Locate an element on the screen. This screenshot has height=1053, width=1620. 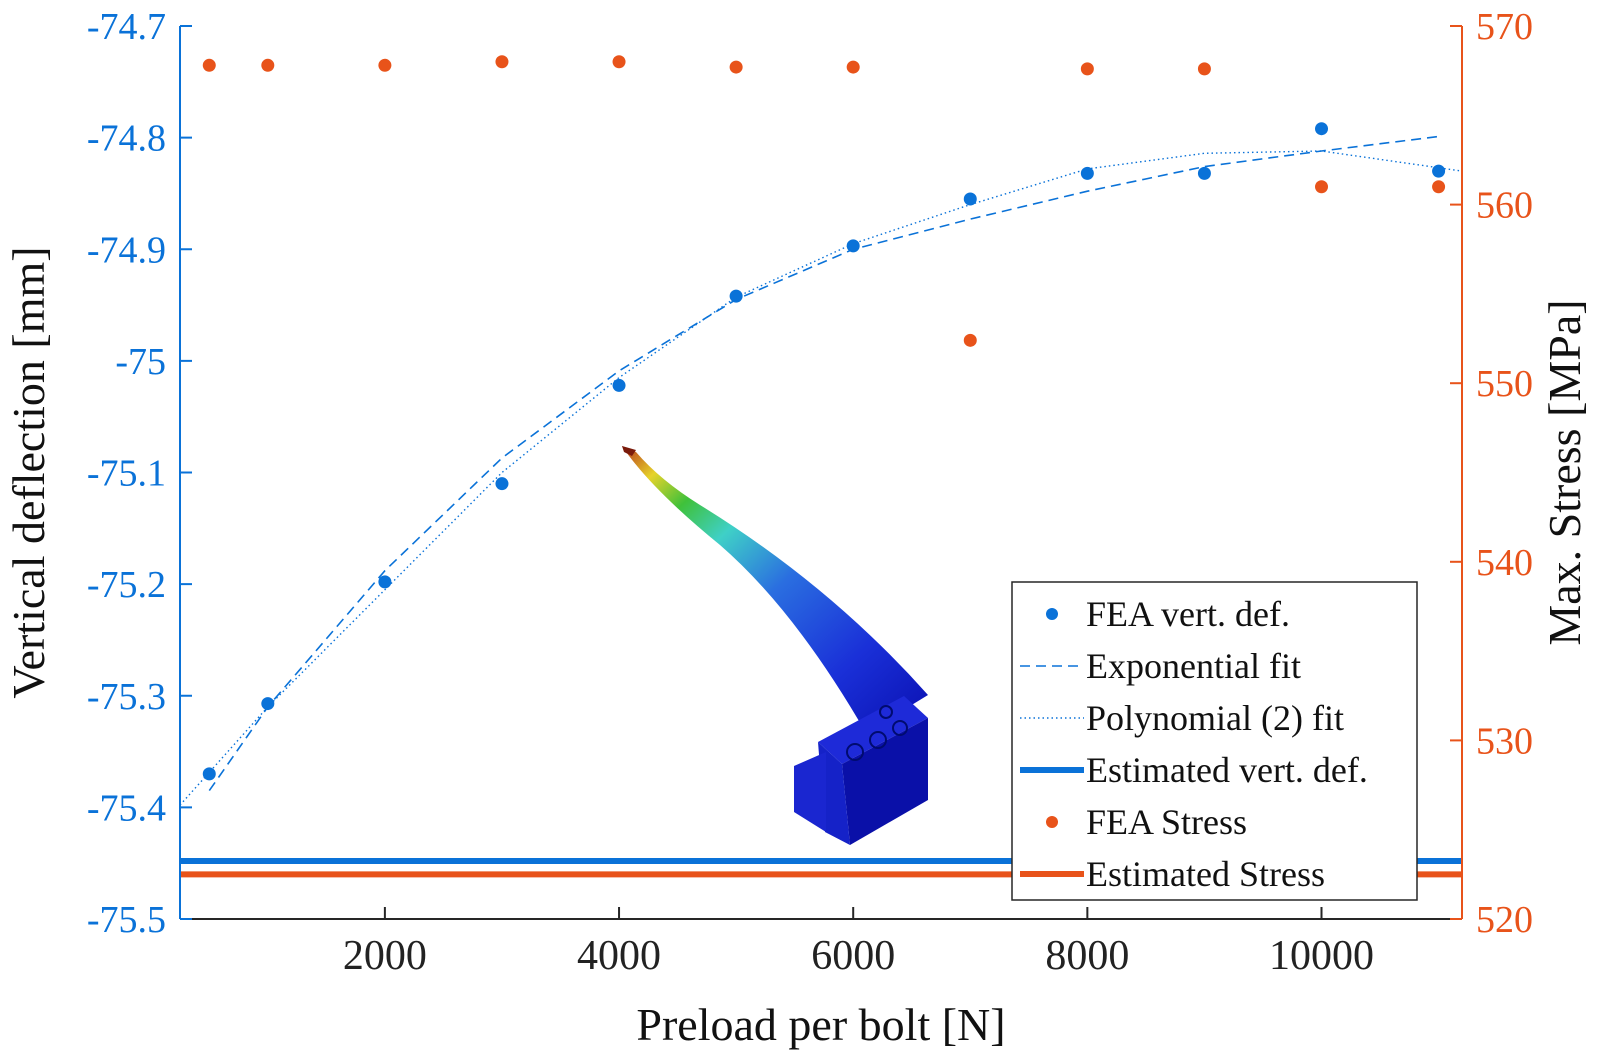
x-axis-label: Preload per bolt [N] is located at coordinates (820, 1024).